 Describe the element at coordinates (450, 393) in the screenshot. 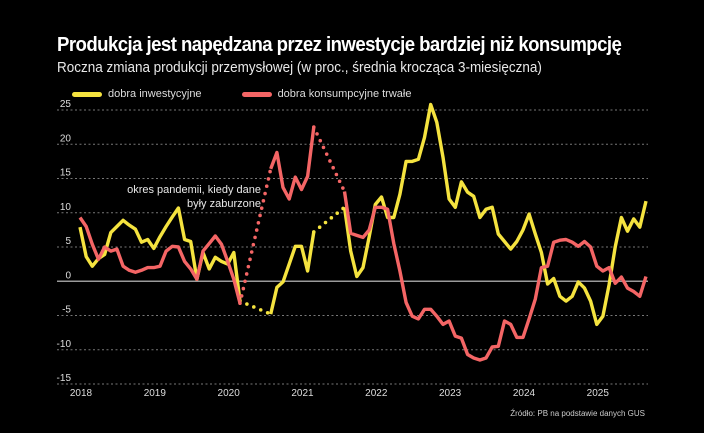

I see `x-tick-label: 2023` at that location.